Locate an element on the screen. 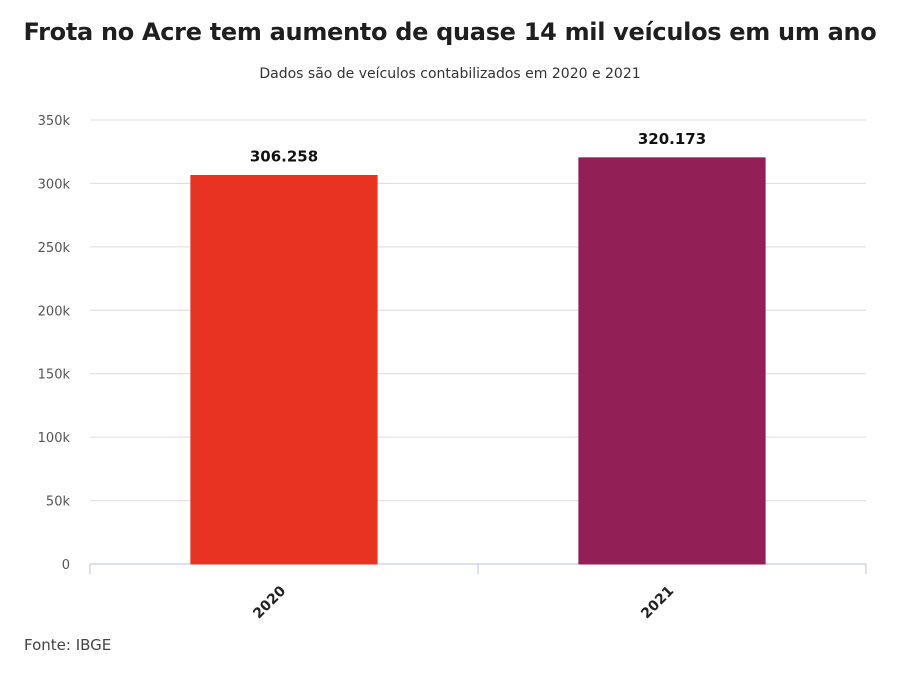 The height and width of the screenshot is (683, 900). source-note: Fonte: IBGE is located at coordinates (68, 645).